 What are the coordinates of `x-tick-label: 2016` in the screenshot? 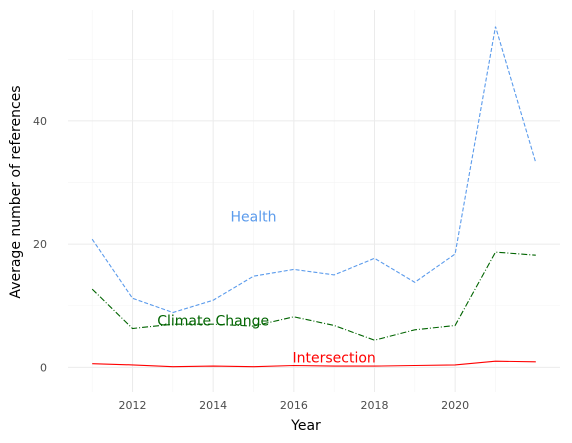 It's located at (294, 405).